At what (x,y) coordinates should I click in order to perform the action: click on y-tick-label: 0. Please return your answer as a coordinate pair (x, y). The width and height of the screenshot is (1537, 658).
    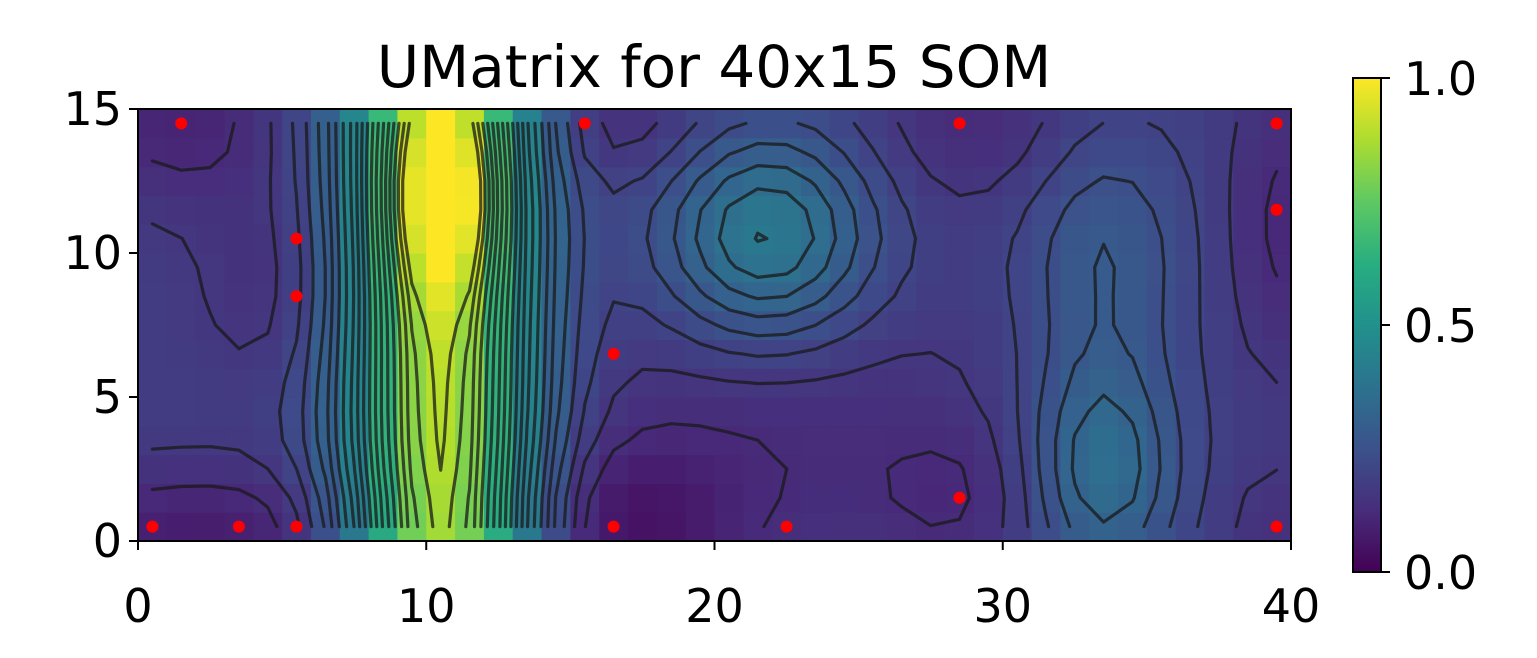
    Looking at the image, I should click on (107, 541).